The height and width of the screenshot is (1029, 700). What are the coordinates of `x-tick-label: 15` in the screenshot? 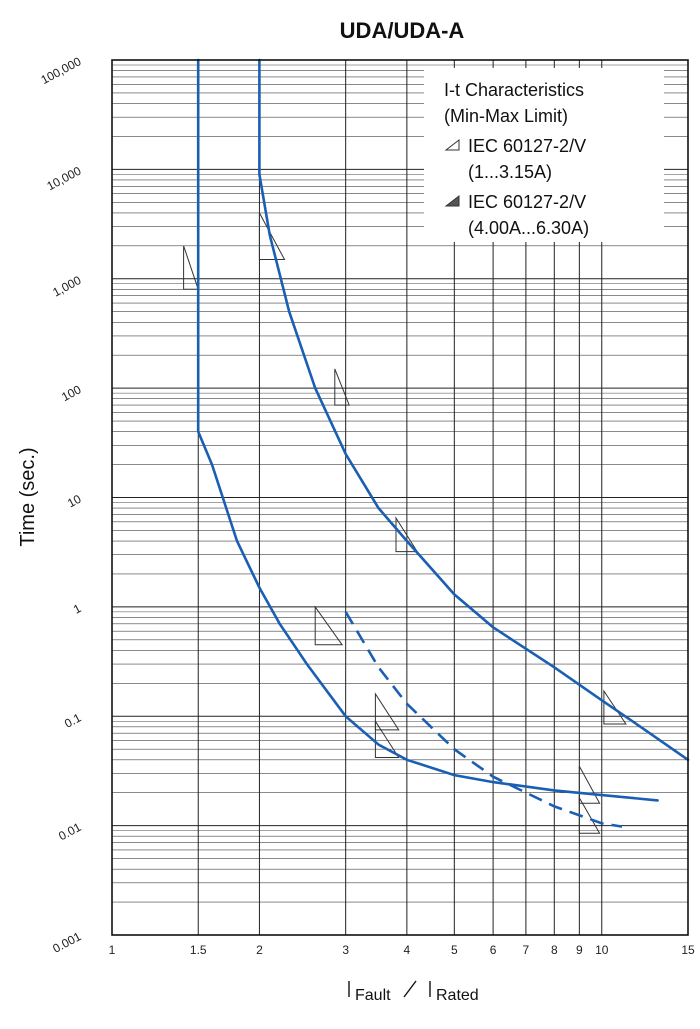 It's located at (688, 950).